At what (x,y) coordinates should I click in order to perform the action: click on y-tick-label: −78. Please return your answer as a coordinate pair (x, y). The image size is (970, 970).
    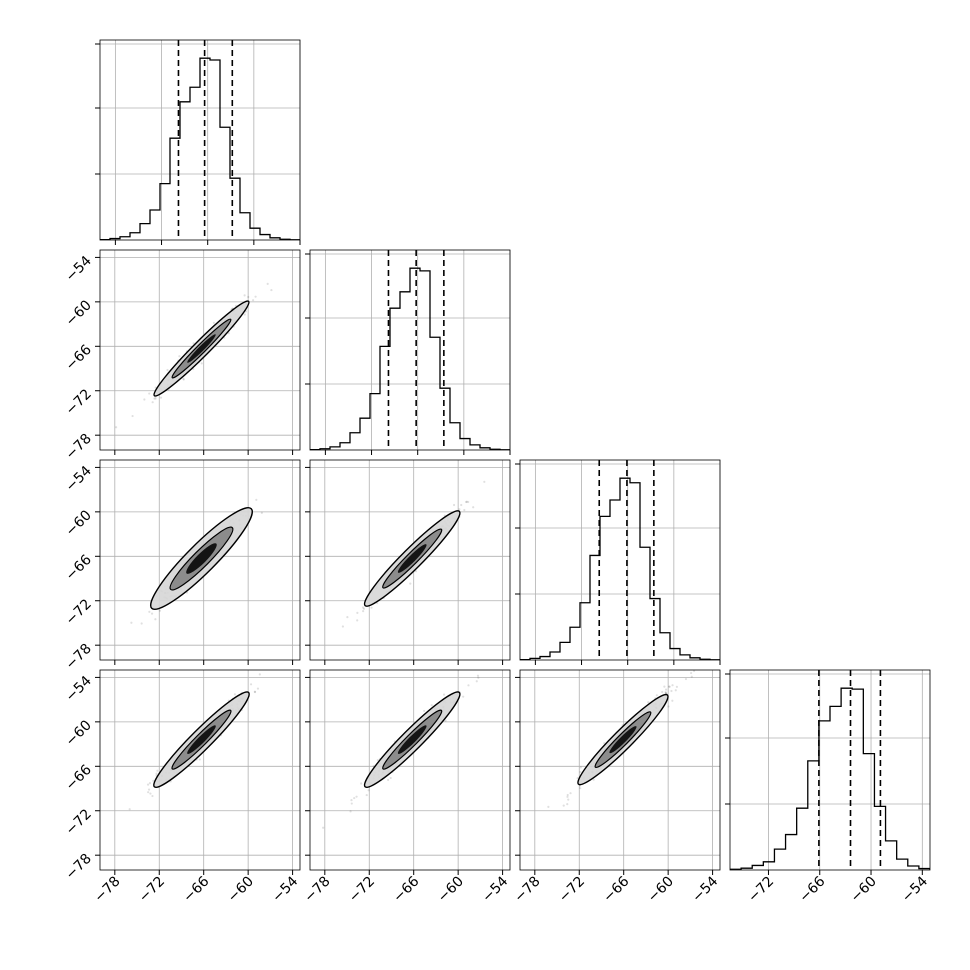
    Looking at the image, I should click on (79, 867).